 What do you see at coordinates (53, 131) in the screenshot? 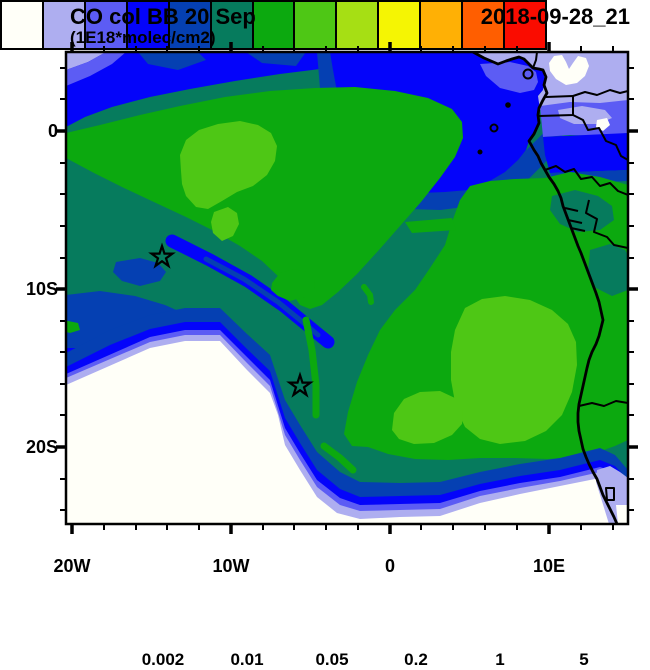
I see `y-axis-label: 0` at bounding box center [53, 131].